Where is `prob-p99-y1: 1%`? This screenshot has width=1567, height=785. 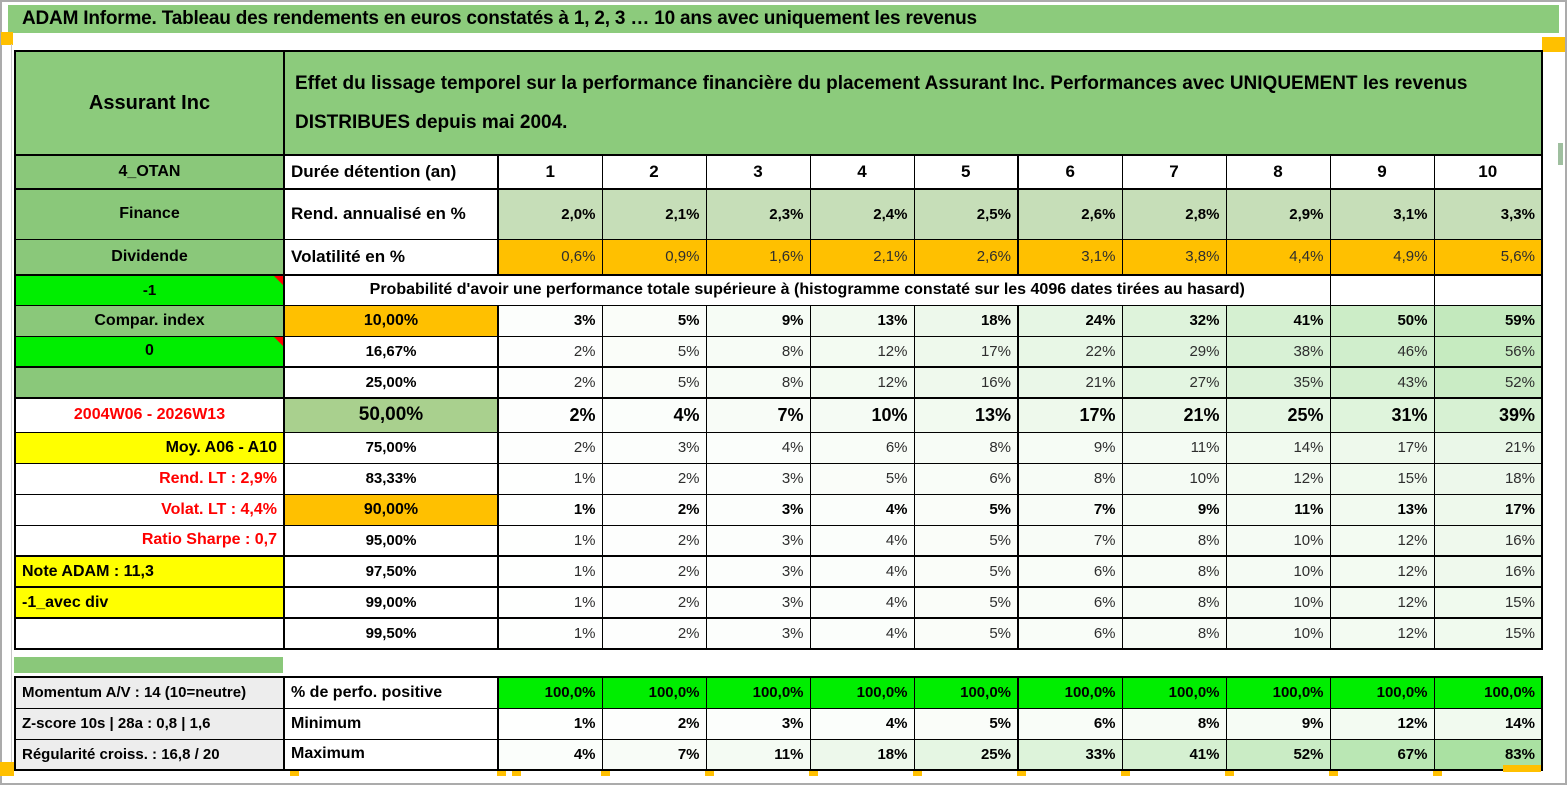
prob-p99-y1: 1% is located at coordinates (550, 602).